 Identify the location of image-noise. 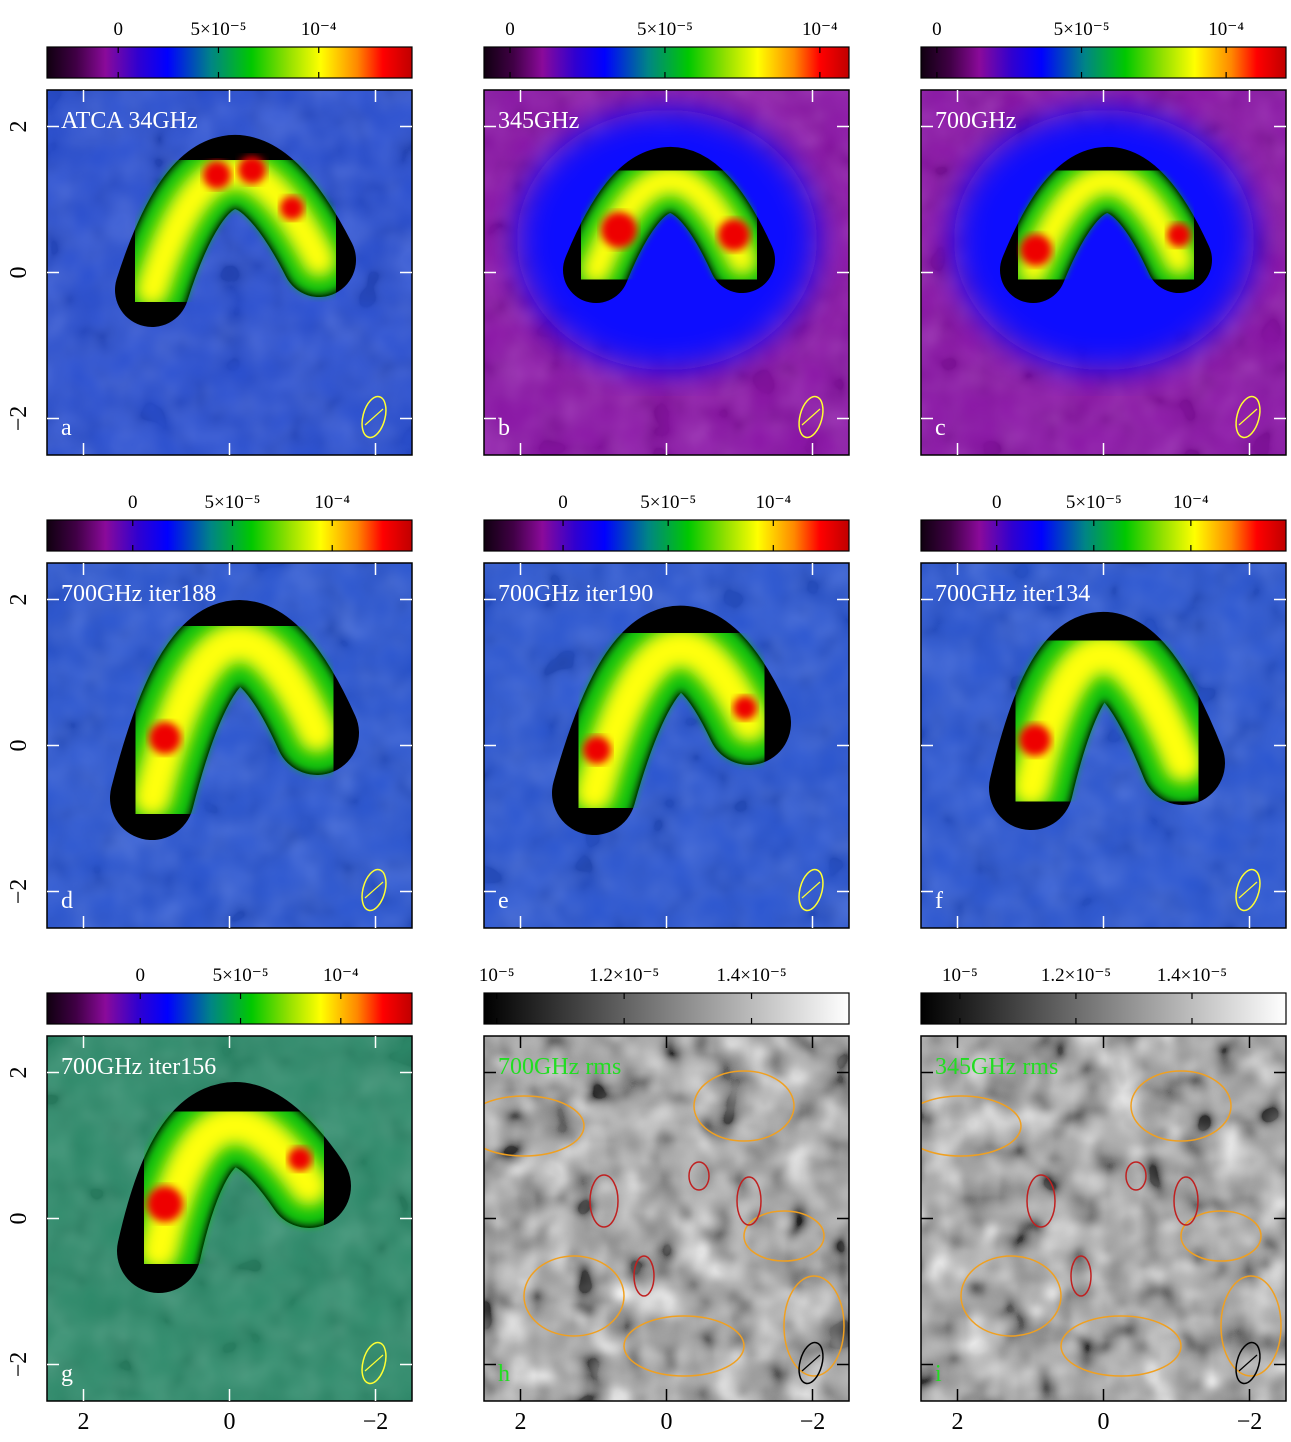
(1103, 1218).